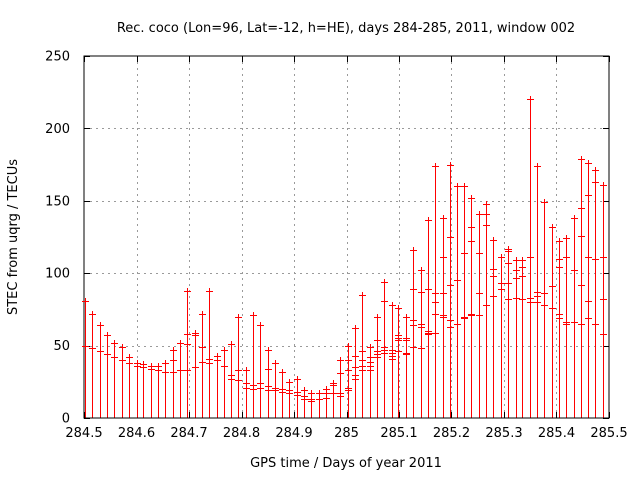 This screenshot has height=480, width=640. What do you see at coordinates (608, 433) in the screenshot?
I see `x-tick-label: 285.5` at bounding box center [608, 433].